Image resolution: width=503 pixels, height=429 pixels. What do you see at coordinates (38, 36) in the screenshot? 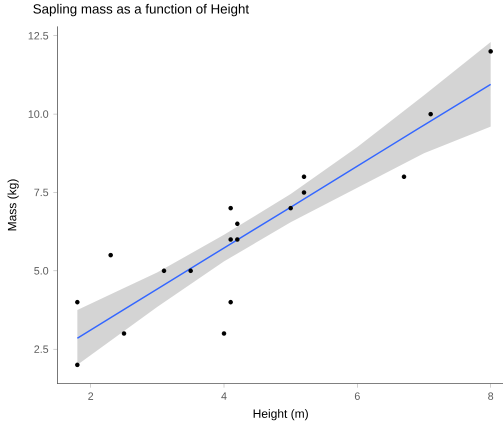
I see `y-tick-label: 12.5` at bounding box center [38, 36].